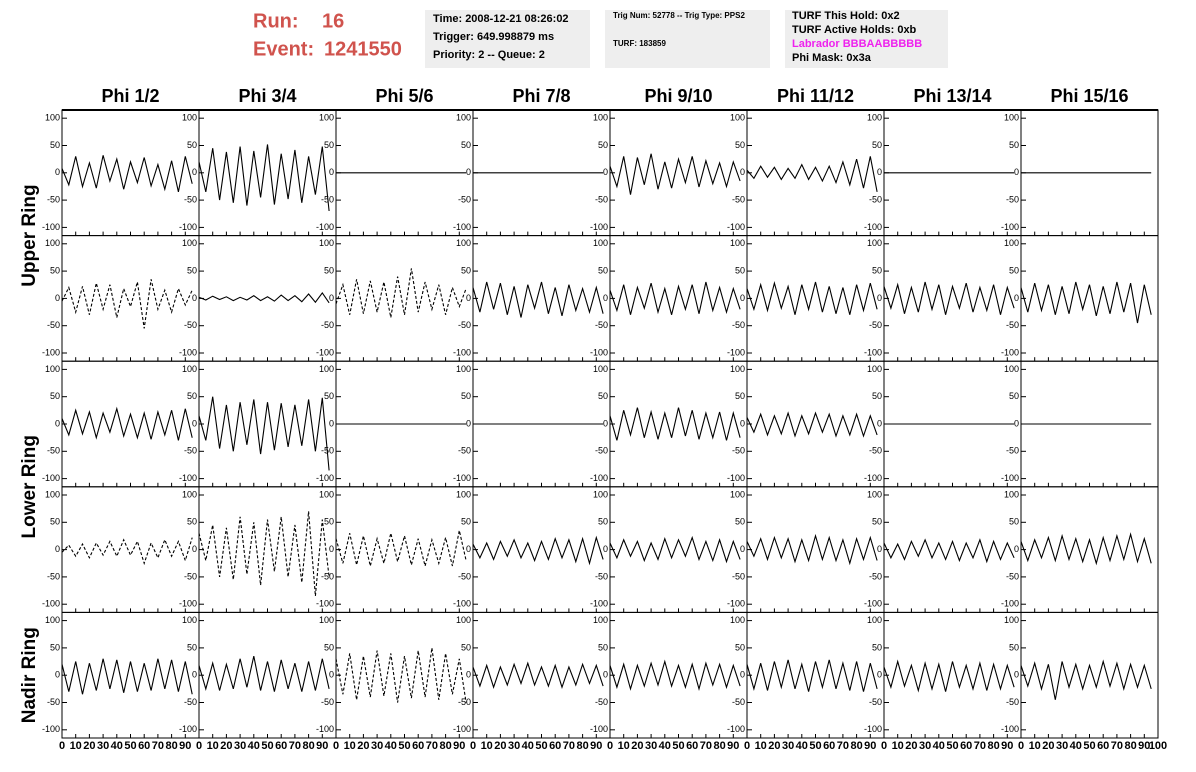 Image resolution: width=1196 pixels, height=772 pixels. What do you see at coordinates (283, 49) in the screenshot?
I see `event-label: Event:` at bounding box center [283, 49].